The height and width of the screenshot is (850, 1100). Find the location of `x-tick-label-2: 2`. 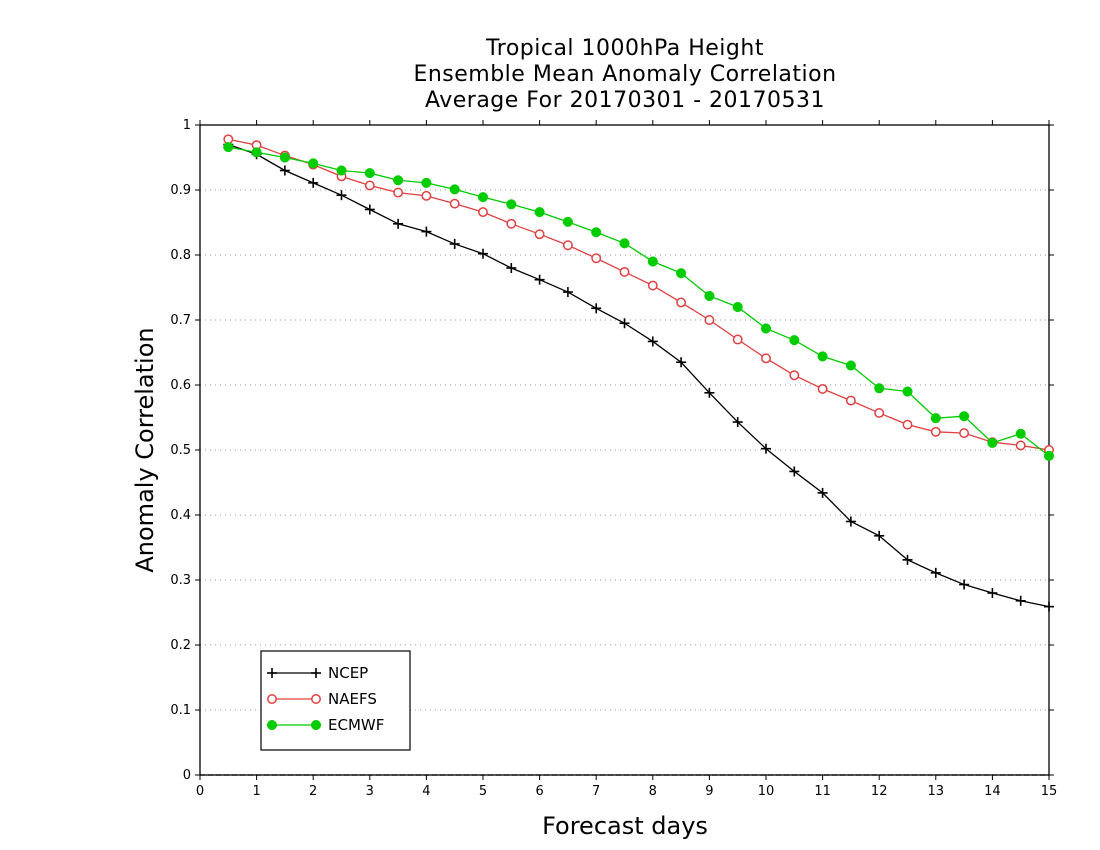

x-tick-label-2: 2 is located at coordinates (313, 791).